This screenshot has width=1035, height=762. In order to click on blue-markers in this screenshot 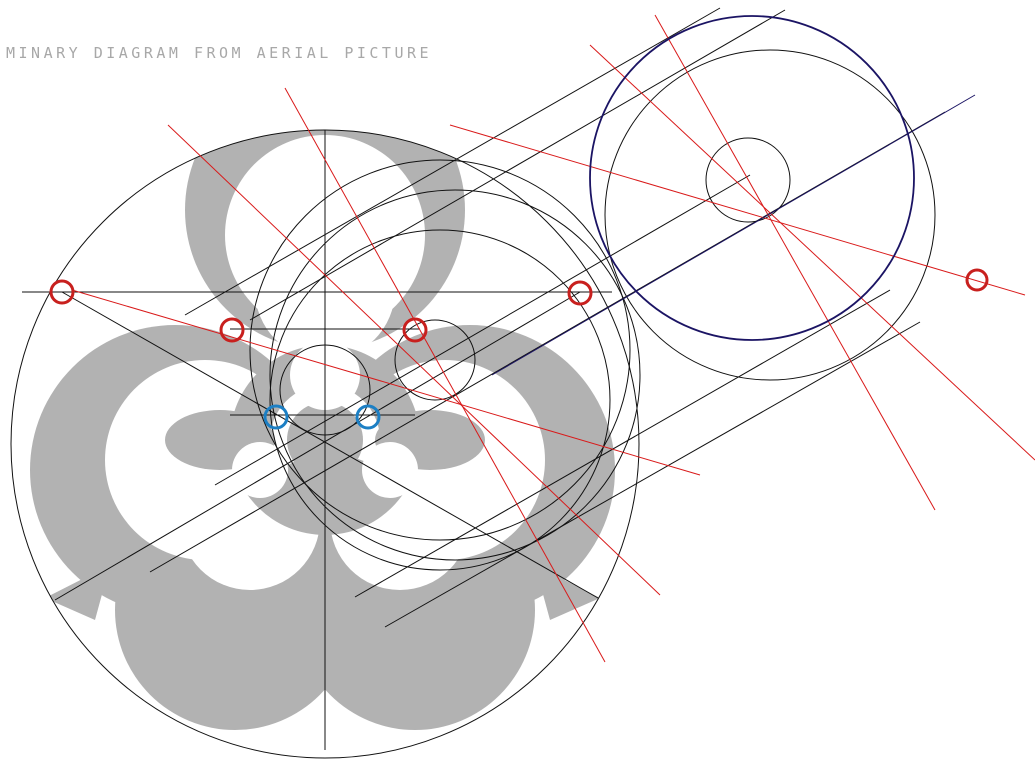, I will do `click(322, 417)`.